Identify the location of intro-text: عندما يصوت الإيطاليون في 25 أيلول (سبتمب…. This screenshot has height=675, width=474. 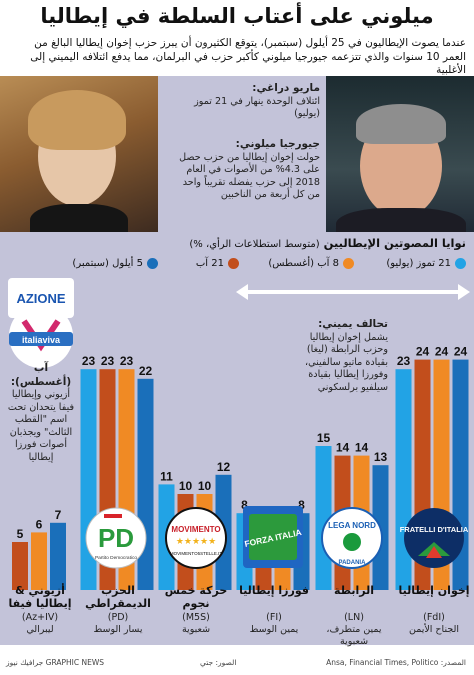
(248, 56).